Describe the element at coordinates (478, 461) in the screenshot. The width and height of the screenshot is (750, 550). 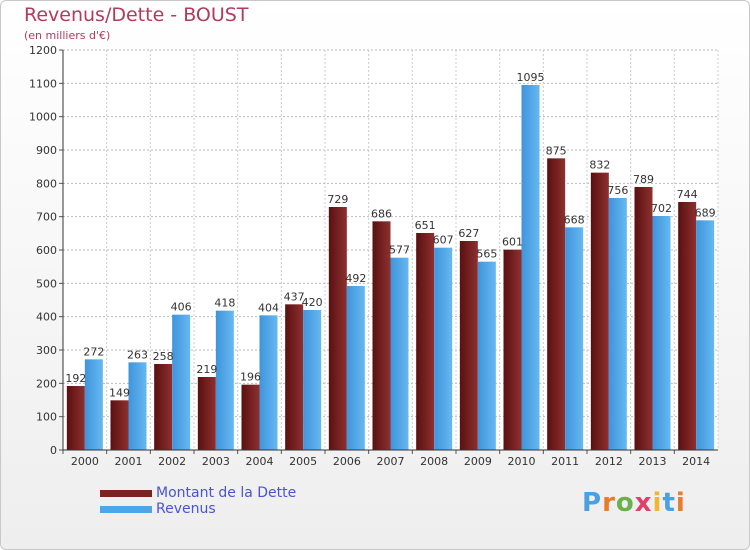
I see `x-tick-label: 2009` at that location.